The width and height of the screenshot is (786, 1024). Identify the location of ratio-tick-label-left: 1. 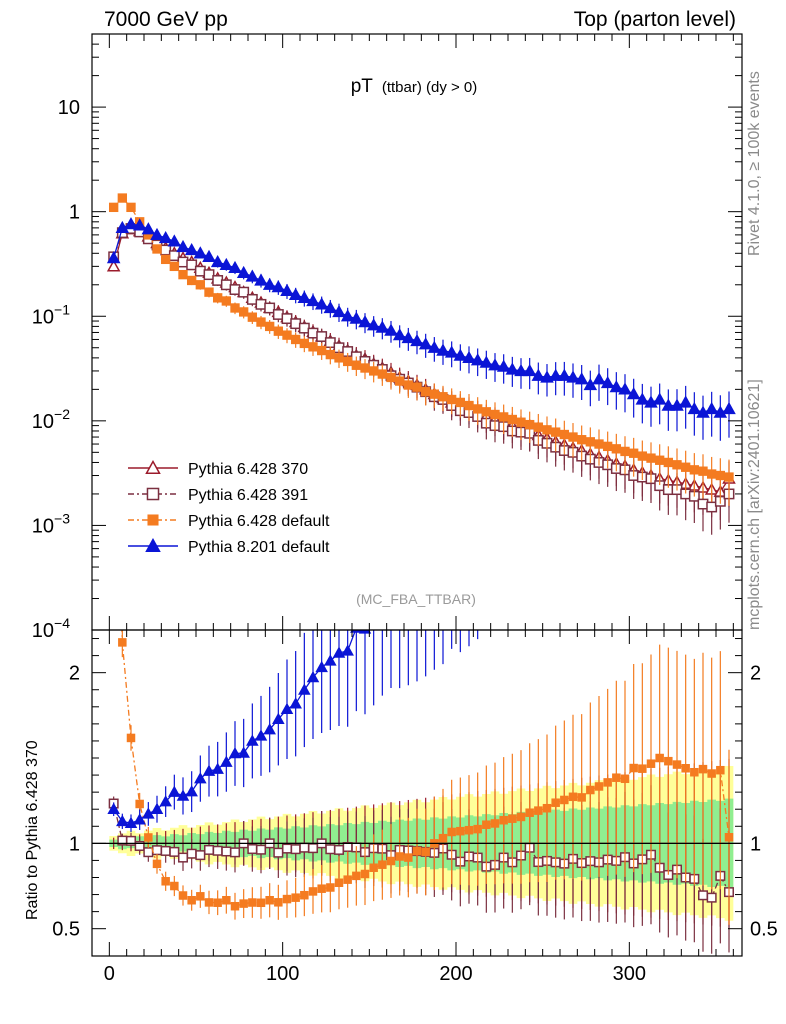
(74, 844).